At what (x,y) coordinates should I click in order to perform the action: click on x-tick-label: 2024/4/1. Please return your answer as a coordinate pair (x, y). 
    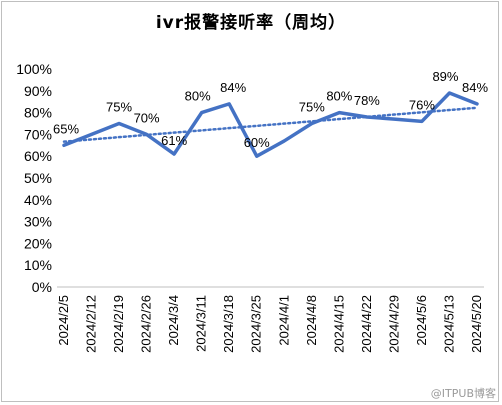
    Looking at the image, I should click on (283, 320).